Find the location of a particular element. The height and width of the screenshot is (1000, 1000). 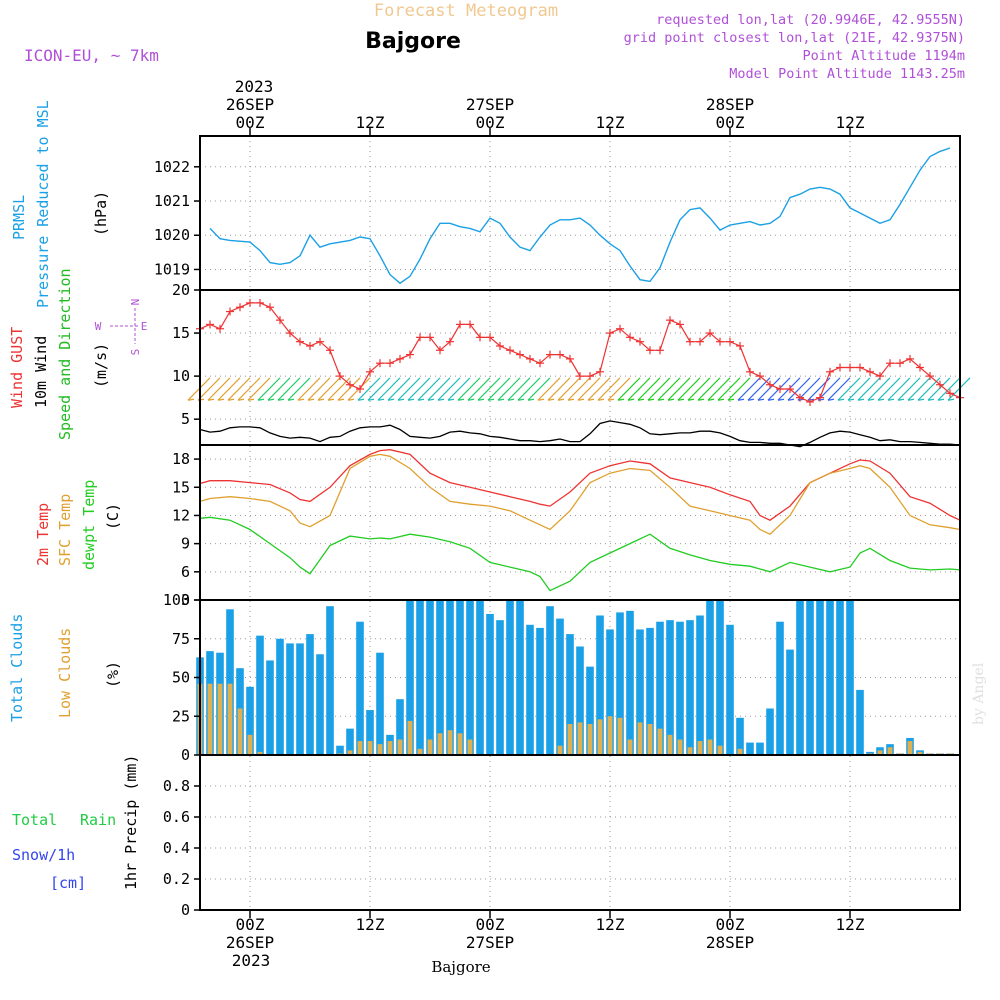

top-time-label: 00Z is located at coordinates (490, 122).